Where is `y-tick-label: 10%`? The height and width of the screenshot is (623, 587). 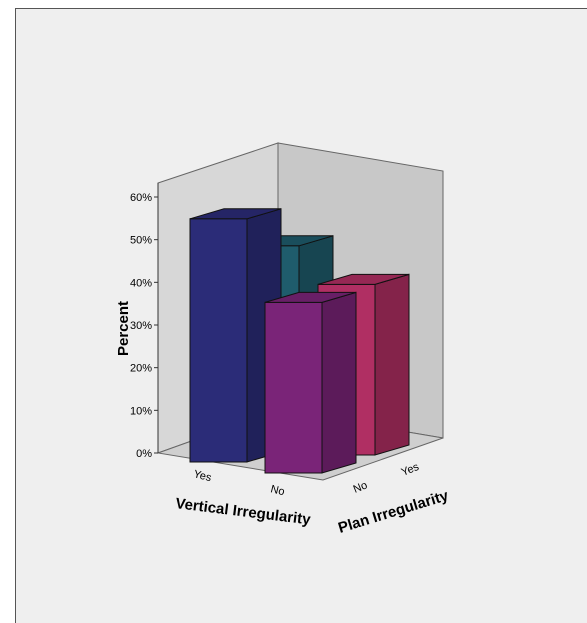 y-tick-label: 10% is located at coordinates (141, 411).